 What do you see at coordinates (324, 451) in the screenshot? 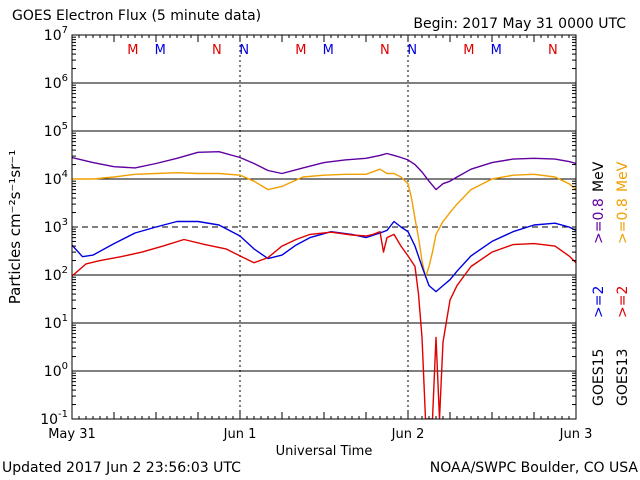
I see `x-axis-label: Universal Time` at bounding box center [324, 451].